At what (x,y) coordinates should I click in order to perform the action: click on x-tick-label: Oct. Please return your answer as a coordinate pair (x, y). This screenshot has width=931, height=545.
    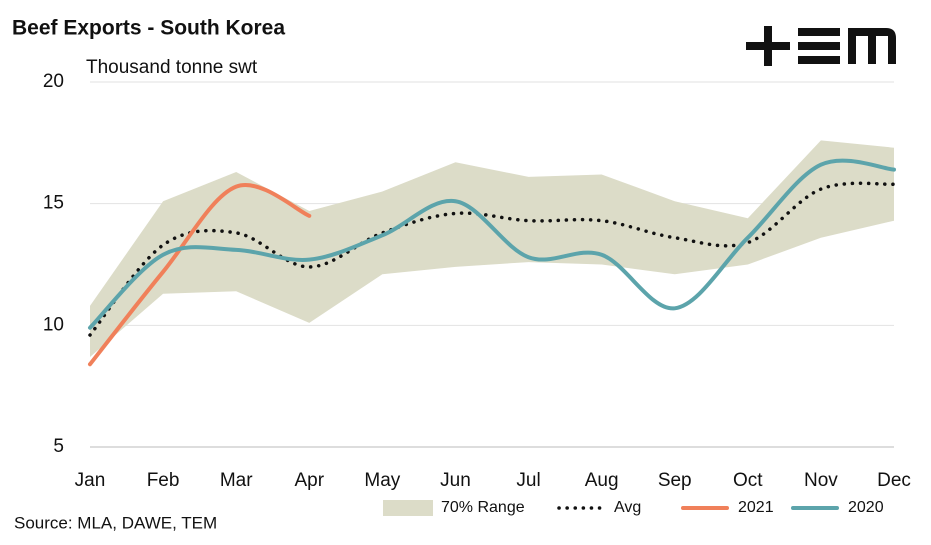
    Looking at the image, I should click on (748, 480).